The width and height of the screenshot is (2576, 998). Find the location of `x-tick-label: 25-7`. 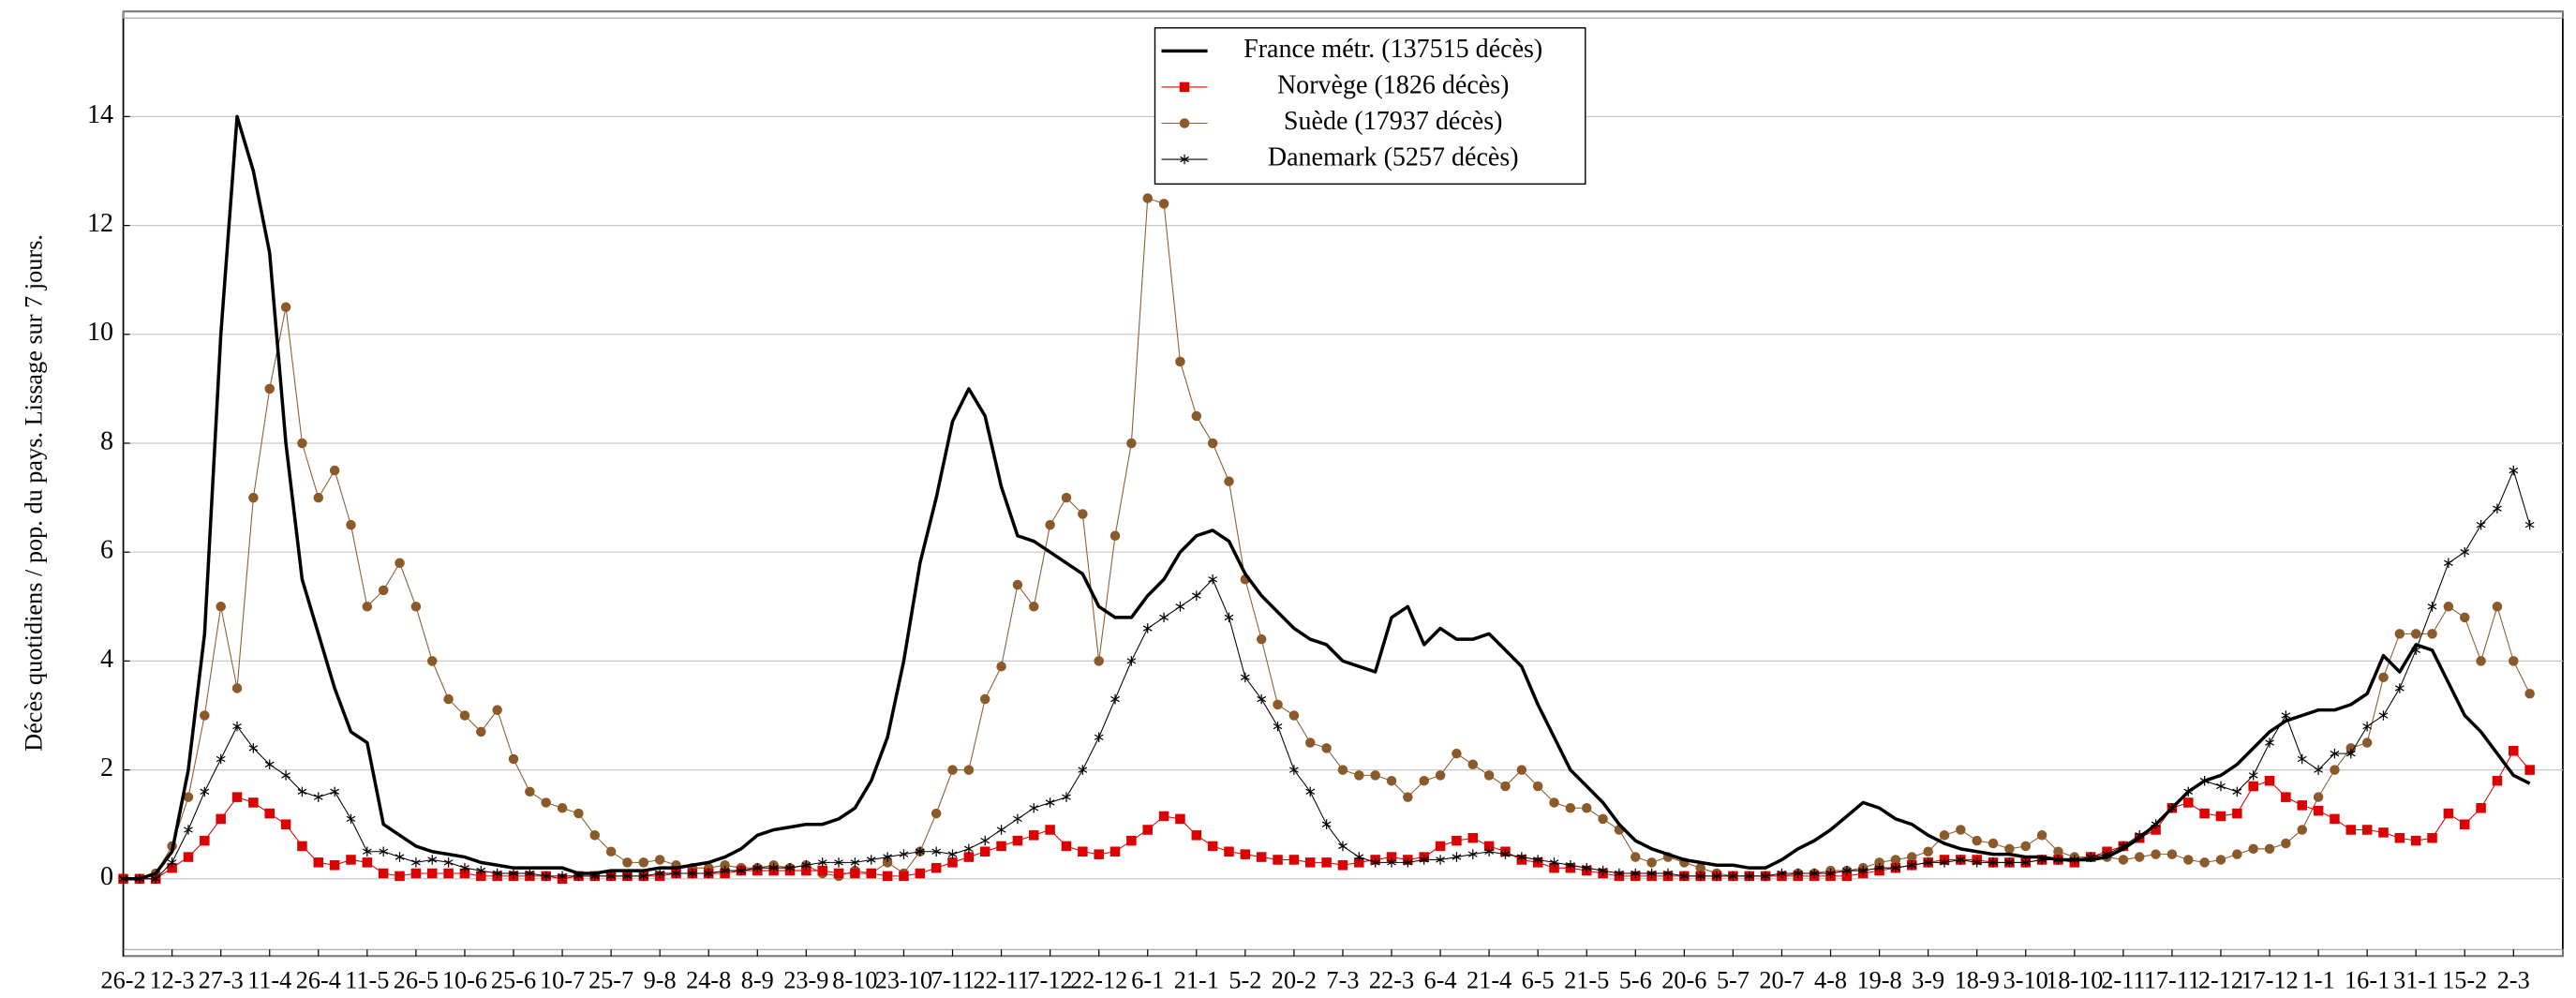

x-tick-label: 25-7 is located at coordinates (610, 980).